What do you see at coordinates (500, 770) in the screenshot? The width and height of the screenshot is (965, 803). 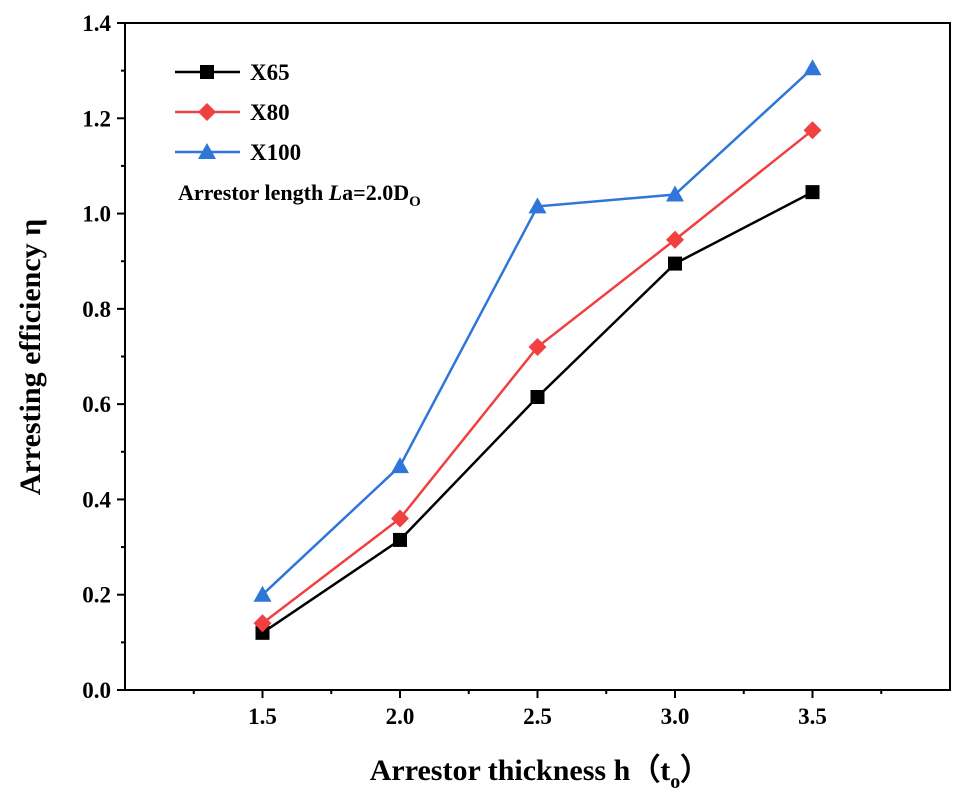 I see `x-axis-label: Arrestor thickness h` at bounding box center [500, 770].